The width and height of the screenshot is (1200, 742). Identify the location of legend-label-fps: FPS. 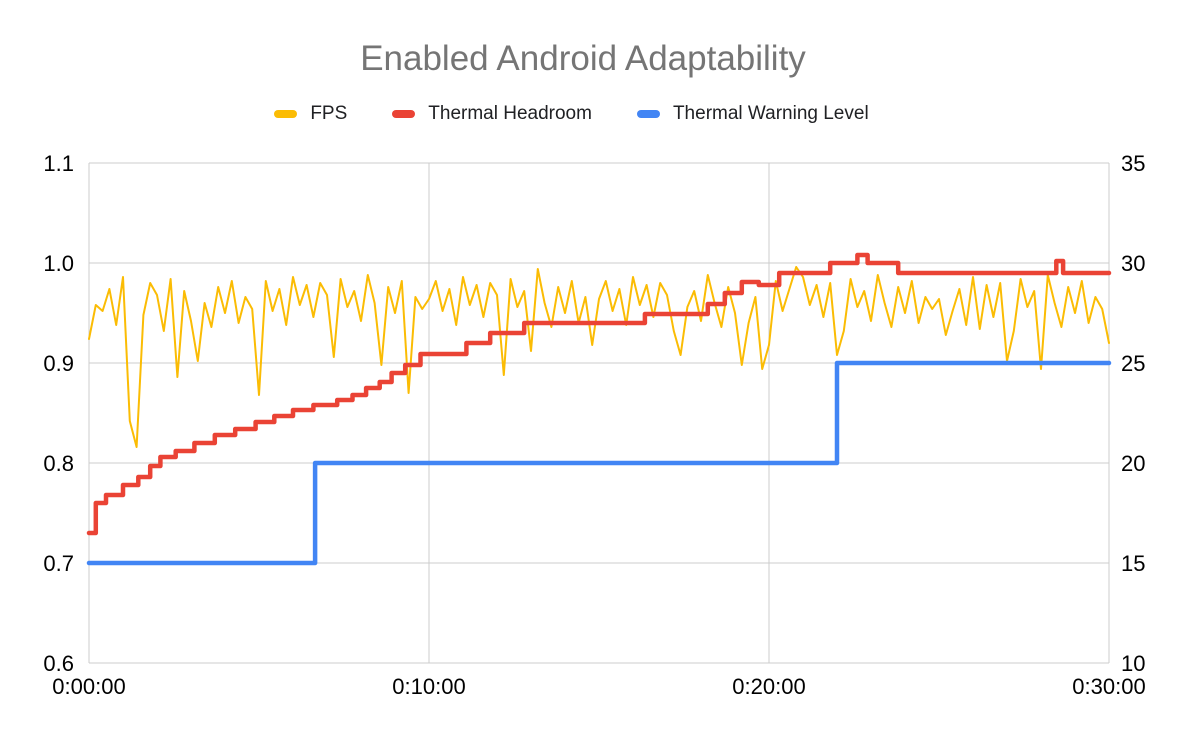
(329, 113).